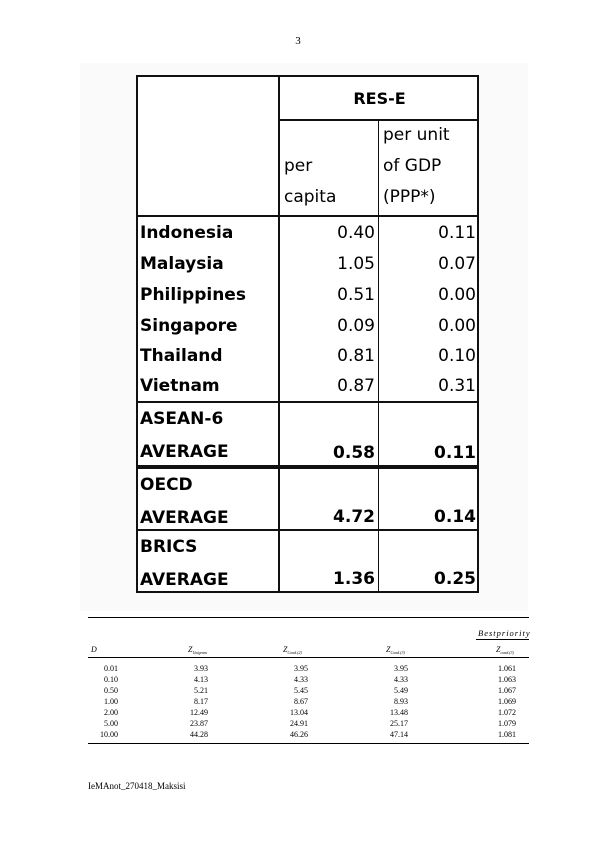  Describe the element at coordinates (197, 650) in the screenshot. I see `column-header: ZUnigram` at that location.